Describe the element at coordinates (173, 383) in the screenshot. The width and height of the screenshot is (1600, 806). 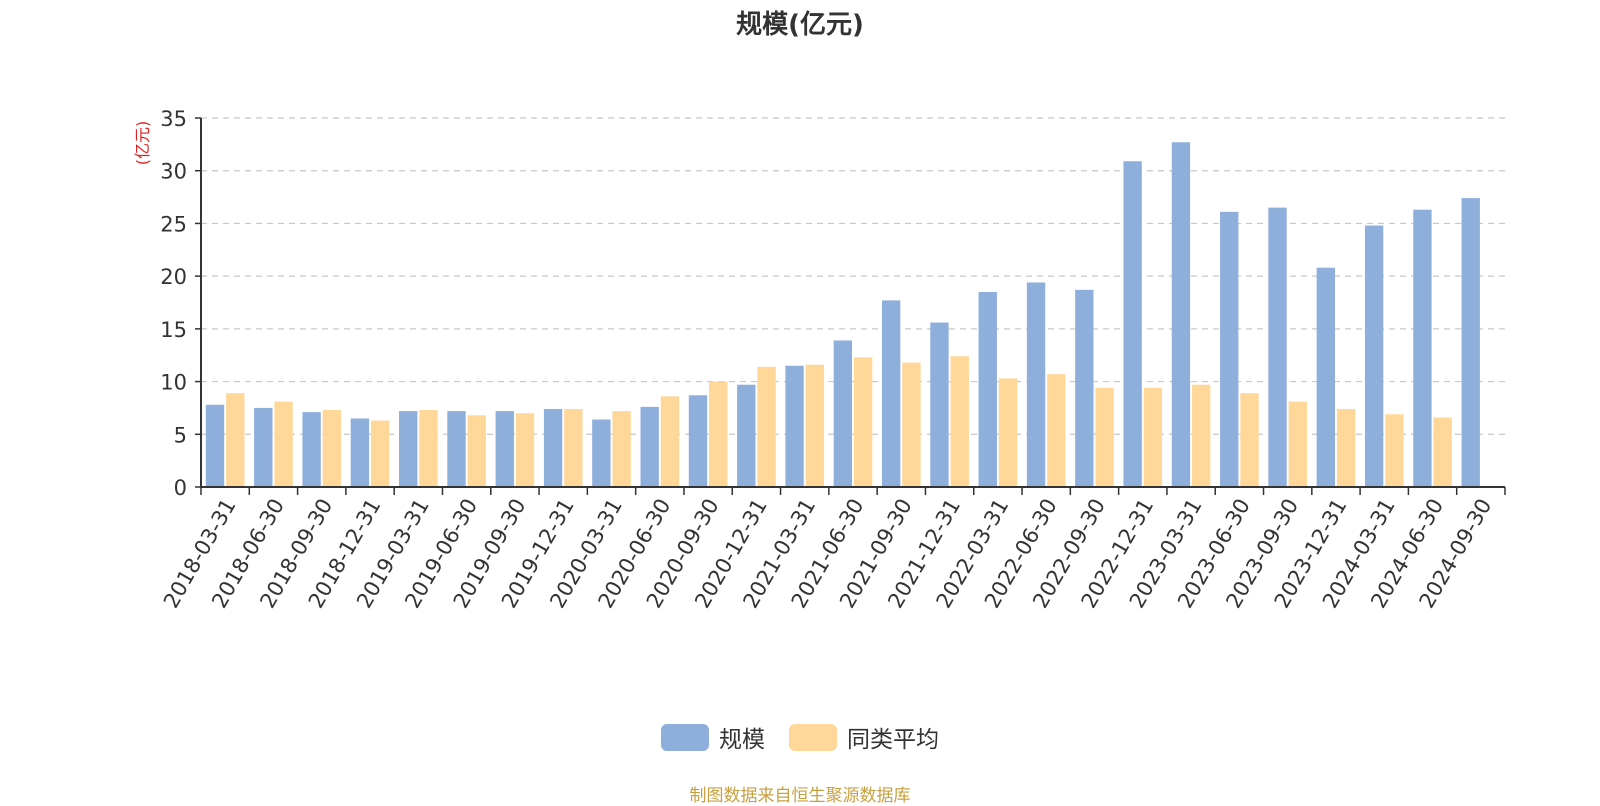
I see `y-tick-label: 10` at that location.